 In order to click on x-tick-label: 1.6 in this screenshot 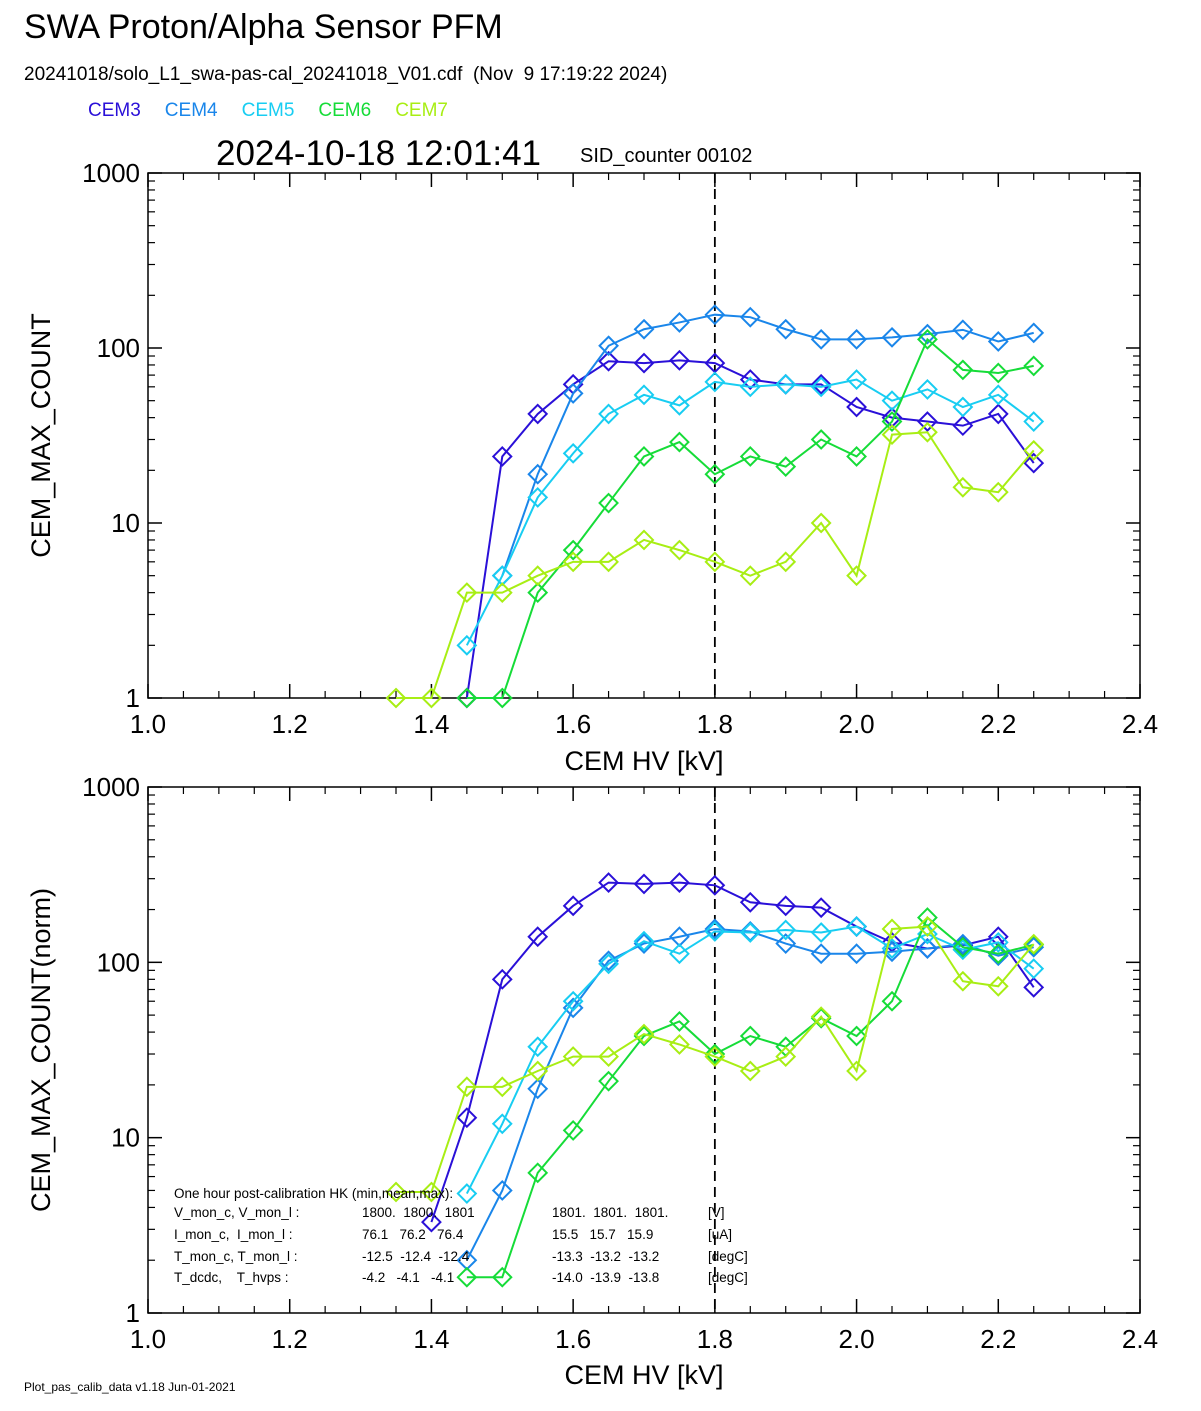, I will do `click(573, 1339)`.